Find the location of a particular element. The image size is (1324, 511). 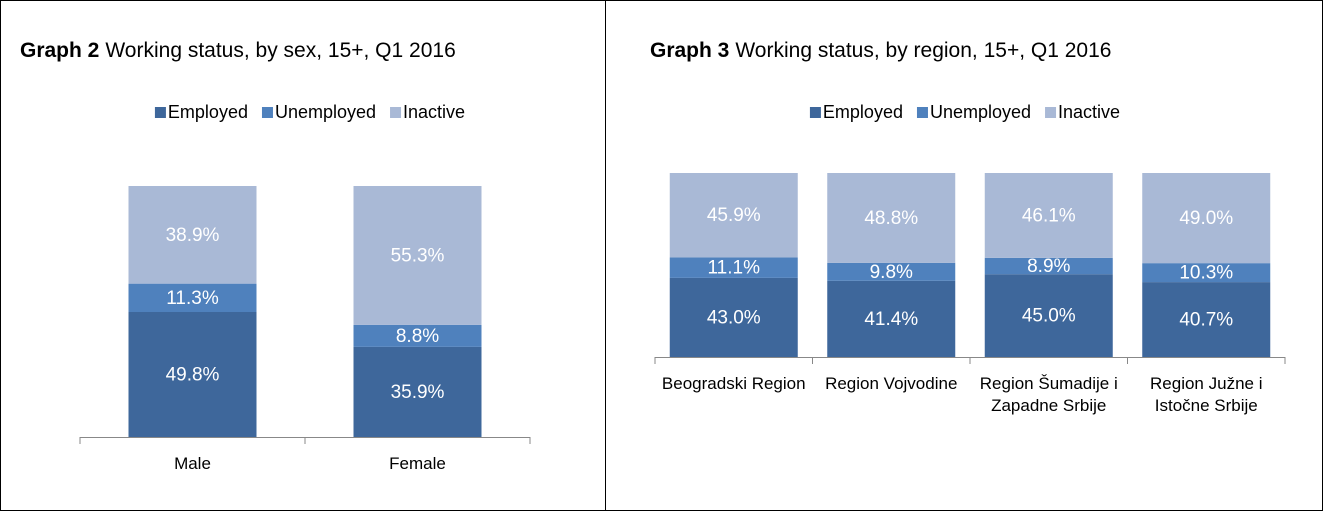

data-label: 40.7% is located at coordinates (1206, 320).